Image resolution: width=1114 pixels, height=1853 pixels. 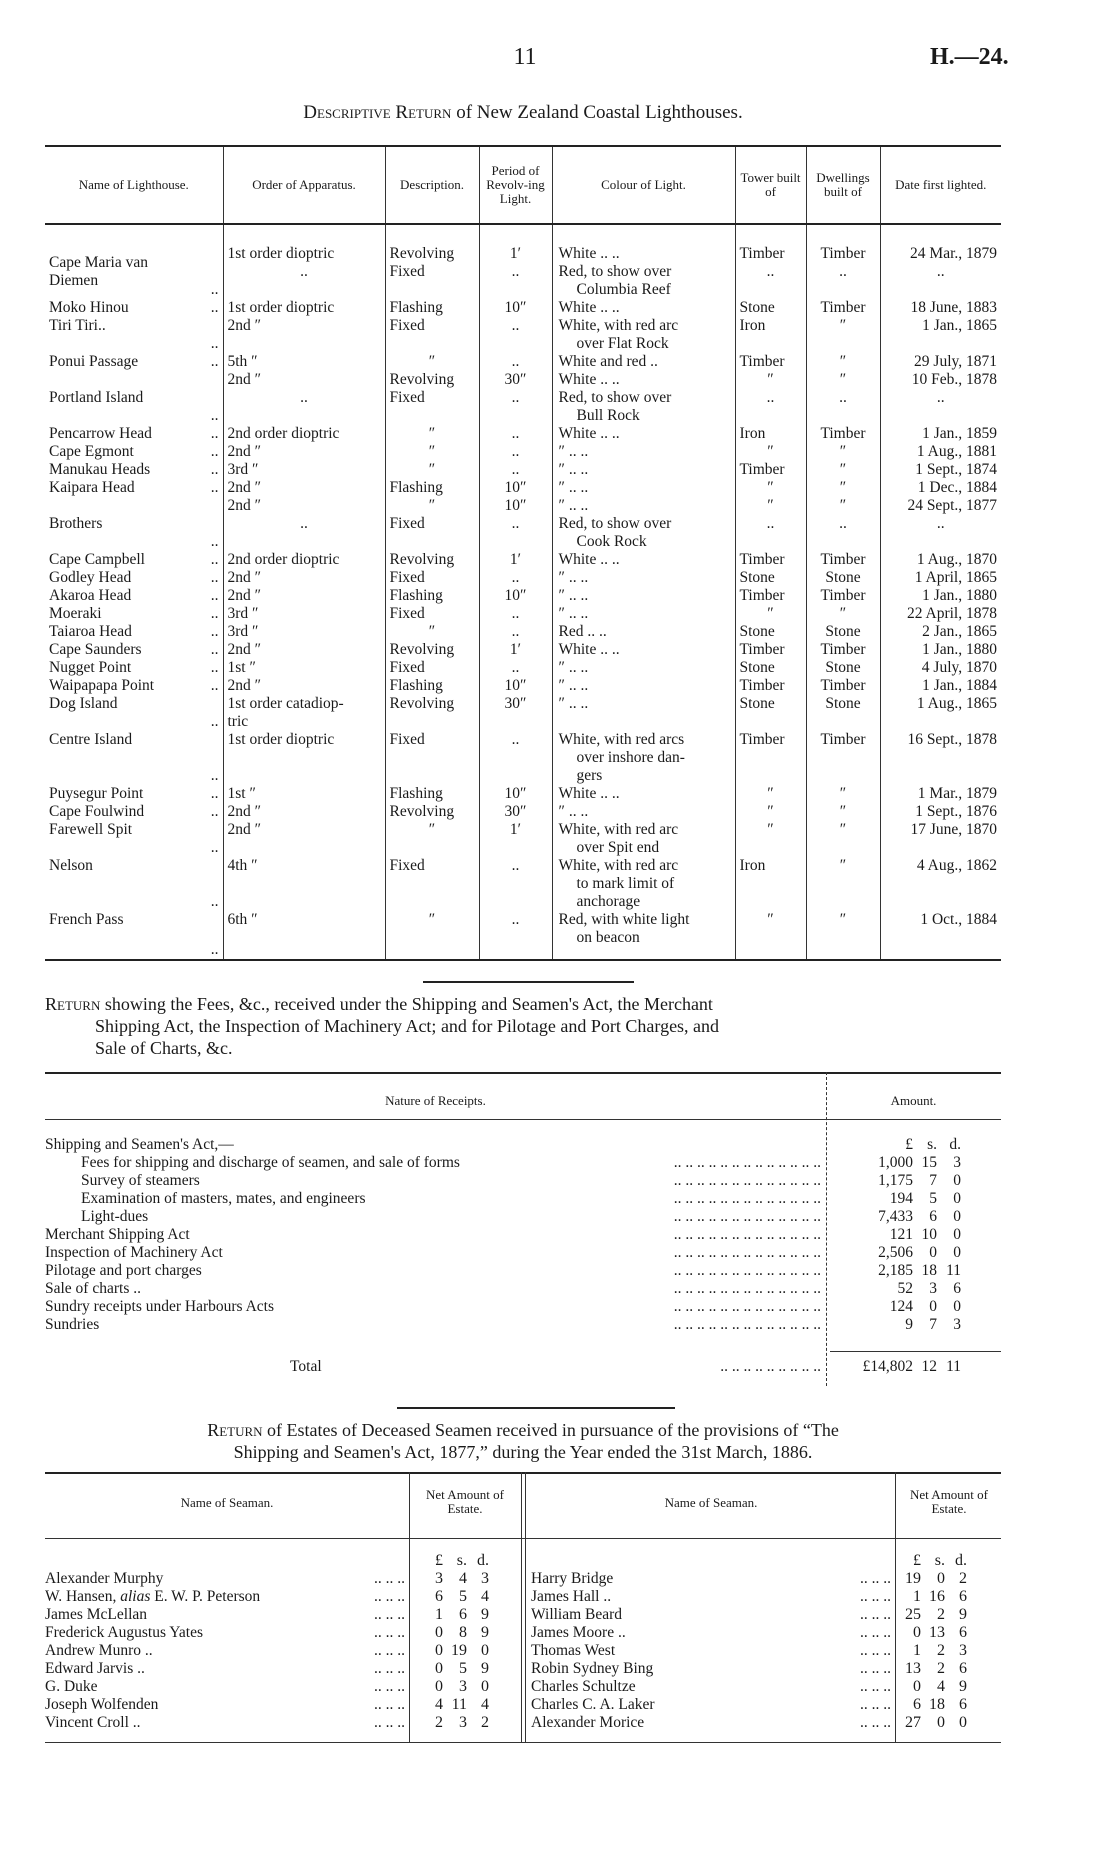 I want to click on colour-text: Red, to show over Cook Rock, so click(x=615, y=532).